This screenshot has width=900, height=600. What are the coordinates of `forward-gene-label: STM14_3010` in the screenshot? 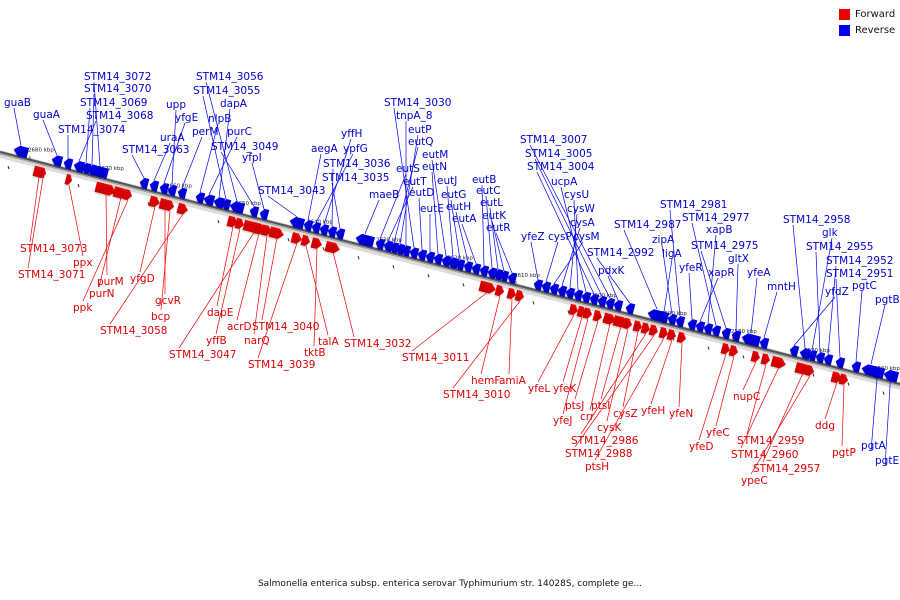 It's located at (476, 395).